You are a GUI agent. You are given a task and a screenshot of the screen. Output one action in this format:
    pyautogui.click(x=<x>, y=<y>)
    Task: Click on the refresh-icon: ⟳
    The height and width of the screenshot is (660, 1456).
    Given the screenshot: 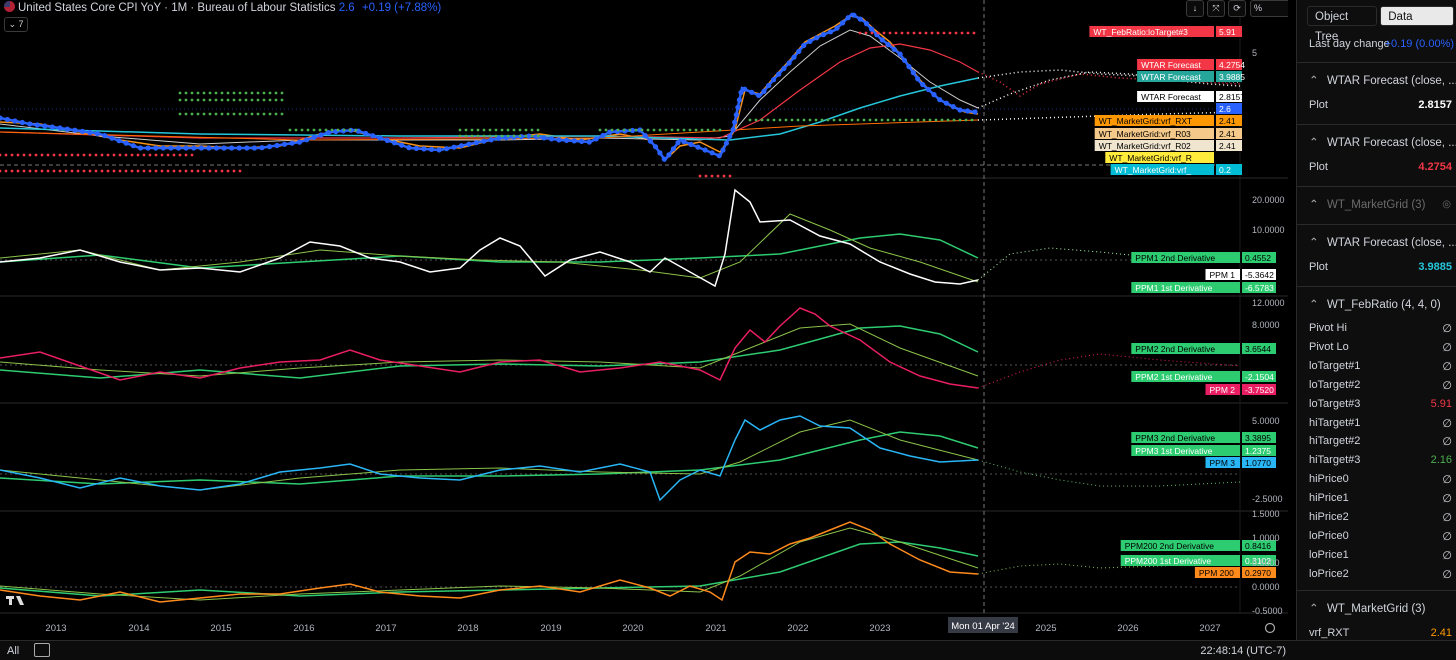 What is the action you would take?
    pyautogui.click(x=1237, y=8)
    